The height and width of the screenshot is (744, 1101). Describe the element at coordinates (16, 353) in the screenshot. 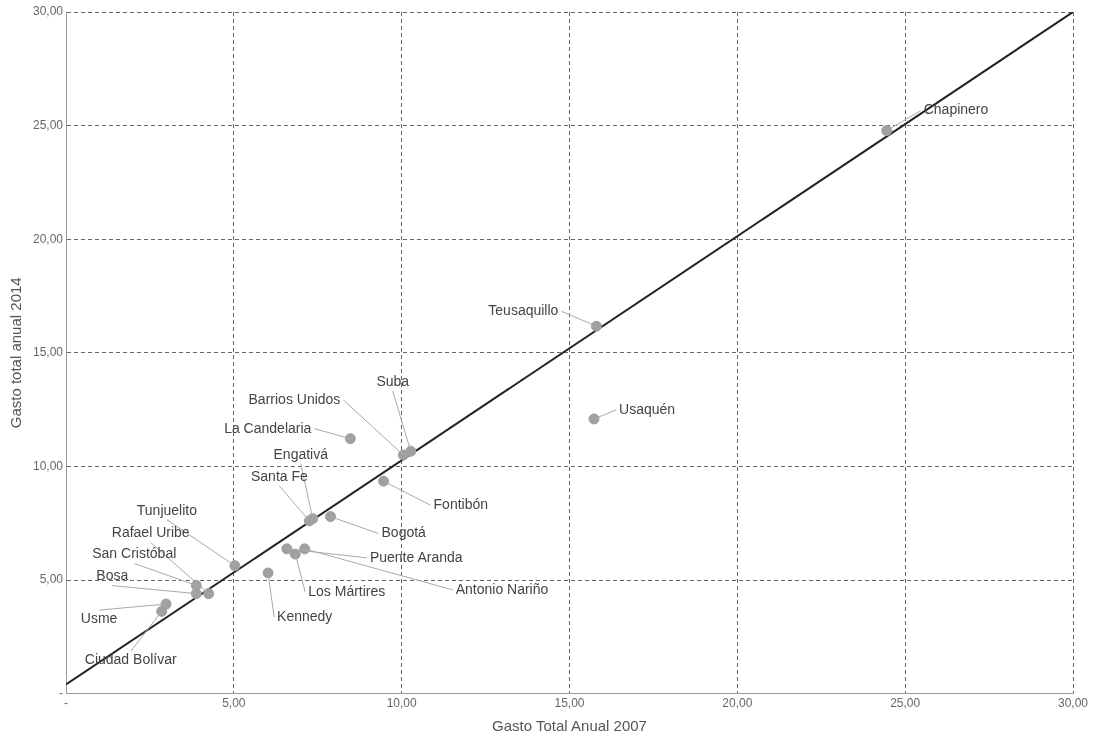

I see `y-axis-title: Gasto total anual 2014` at that location.